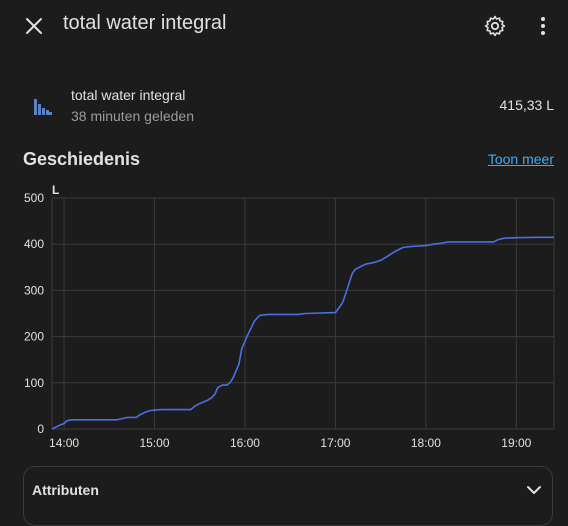 The height and width of the screenshot is (526, 568). I want to click on close-button, so click(34, 26).